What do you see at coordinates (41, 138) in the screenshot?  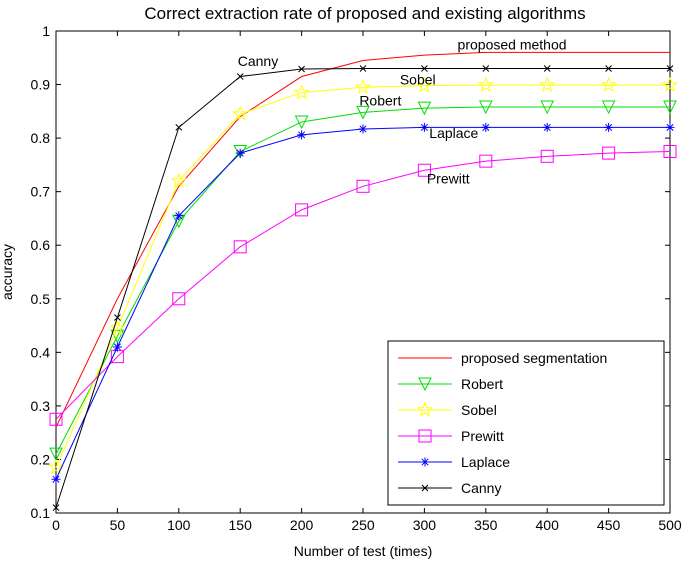 I see `y-tick-label: 0.8` at bounding box center [41, 138].